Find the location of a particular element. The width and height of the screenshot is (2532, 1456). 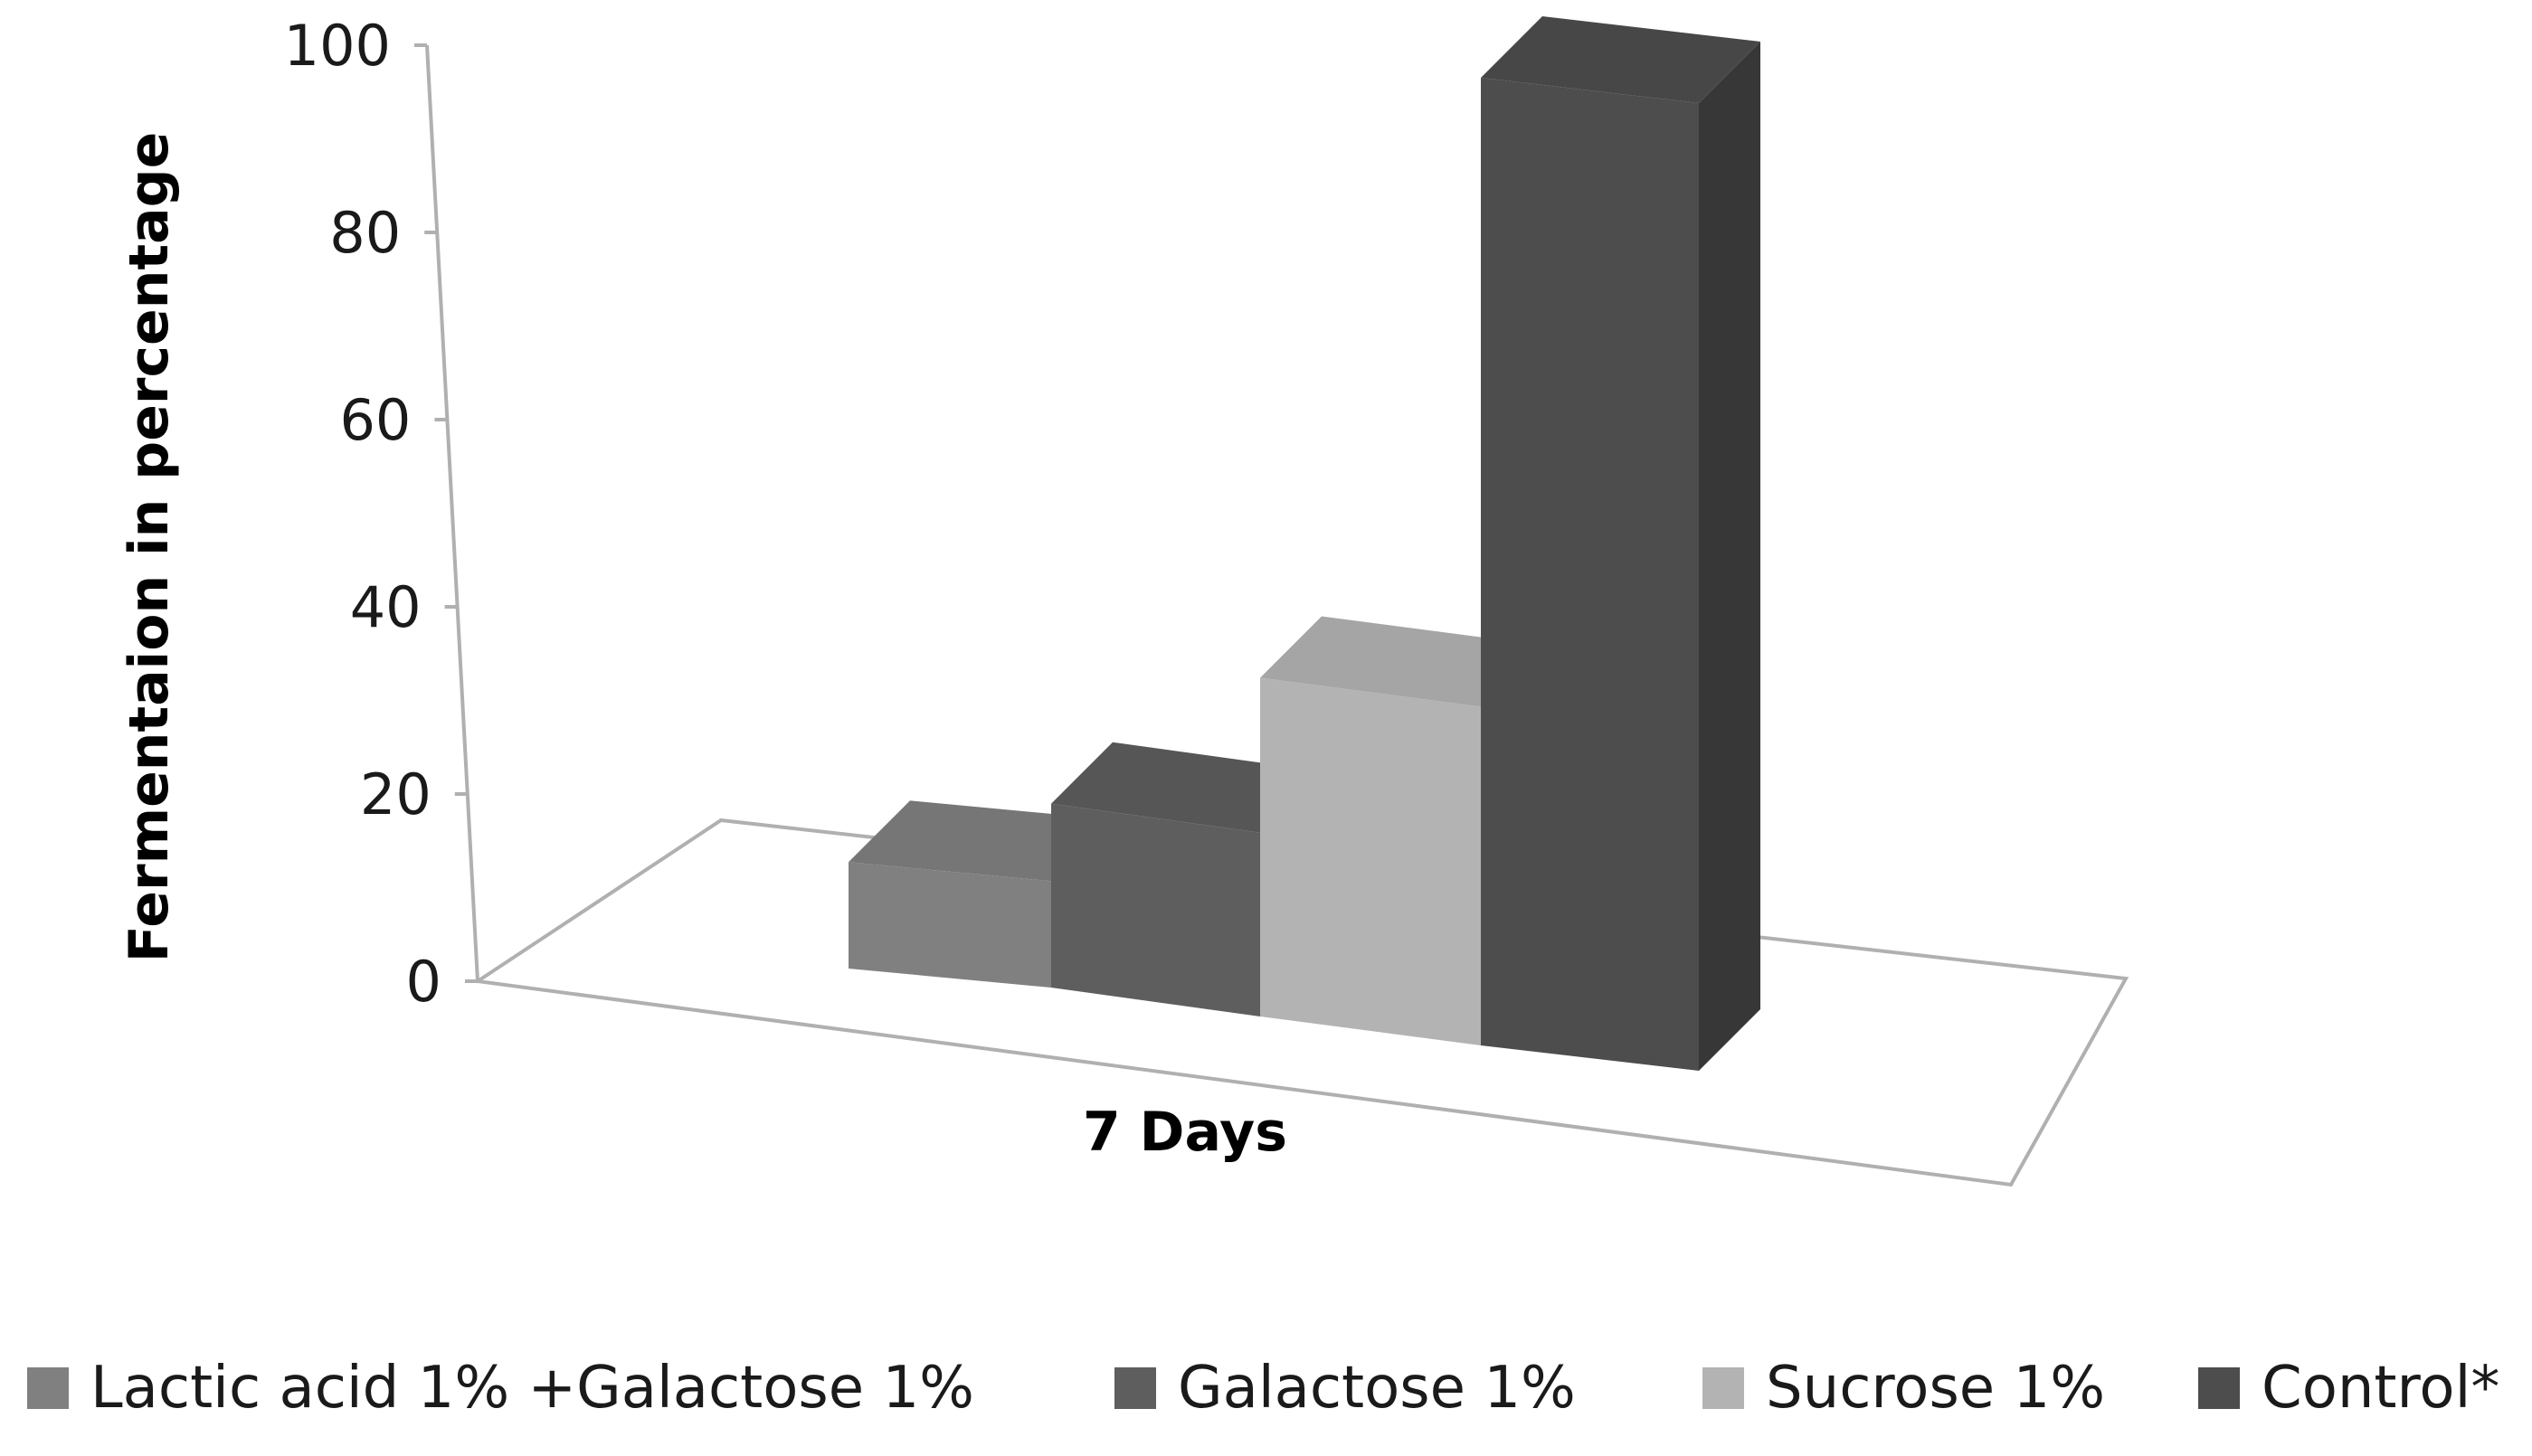

legend-item: Sucrose 1% is located at coordinates (1904, 1388).